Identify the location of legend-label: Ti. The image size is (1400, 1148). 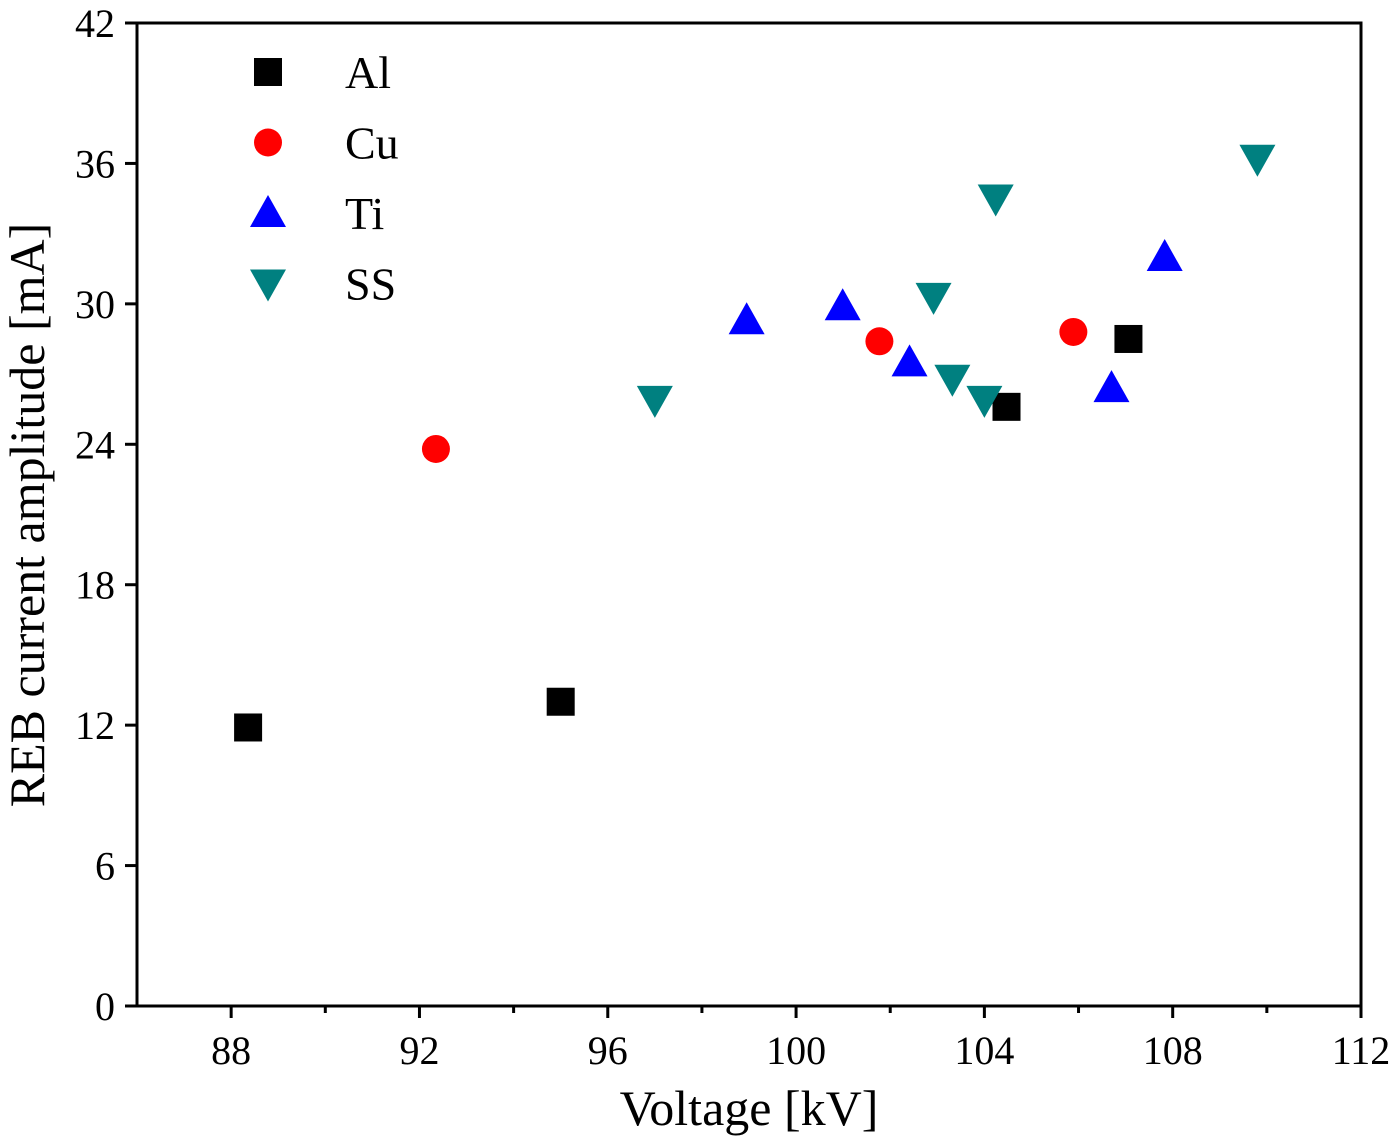
(364, 213).